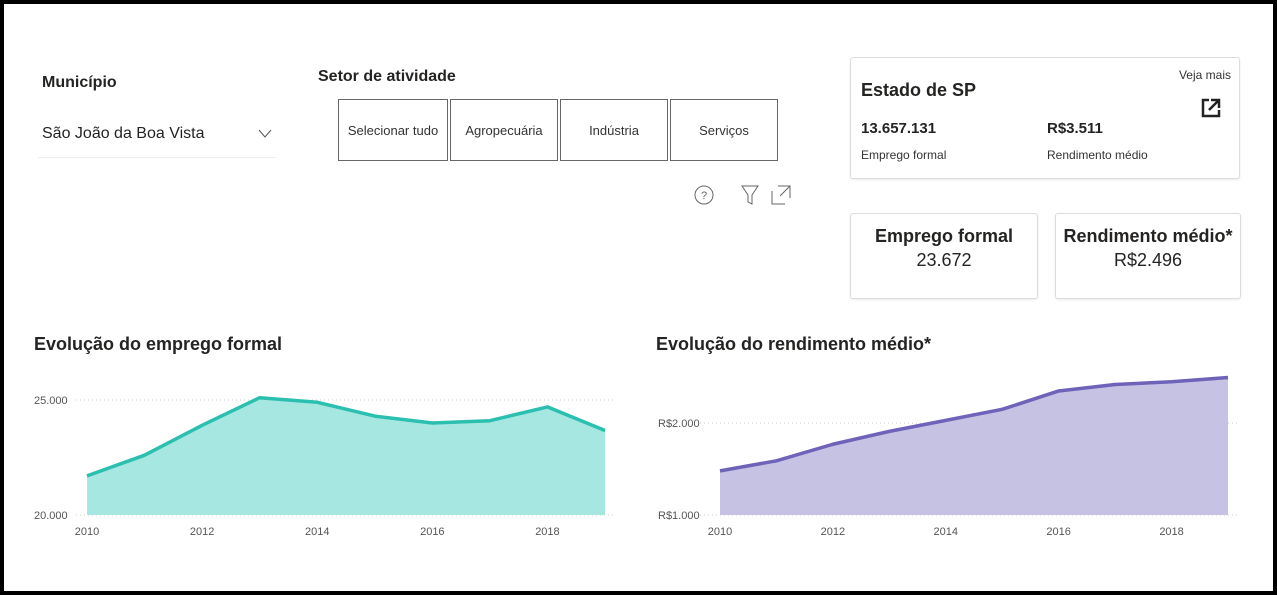  What do you see at coordinates (1097, 155) in the screenshot?
I see `card-label: Rendimento médio` at bounding box center [1097, 155].